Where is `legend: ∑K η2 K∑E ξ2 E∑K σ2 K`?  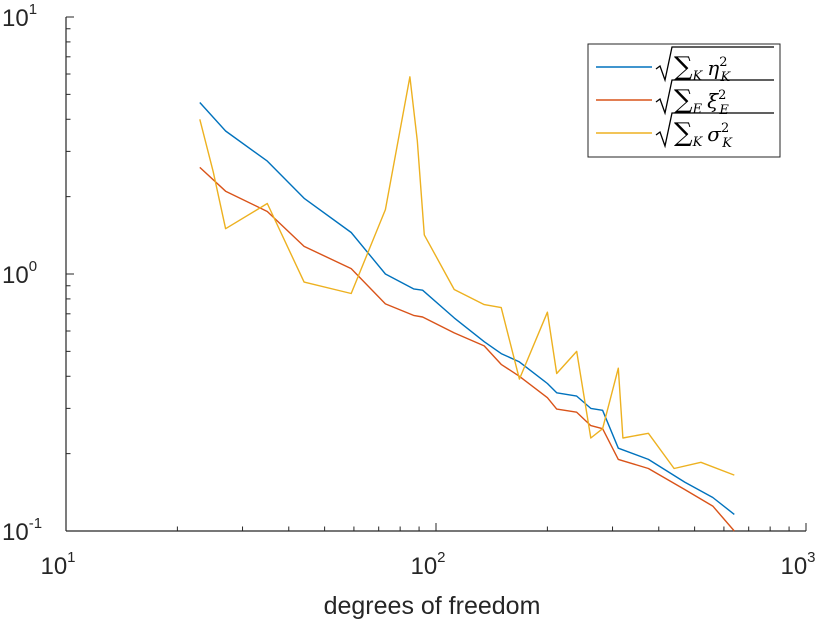 legend: ∑K η2 K∑E ξ2 E∑K σ2 K is located at coordinates (684, 100).